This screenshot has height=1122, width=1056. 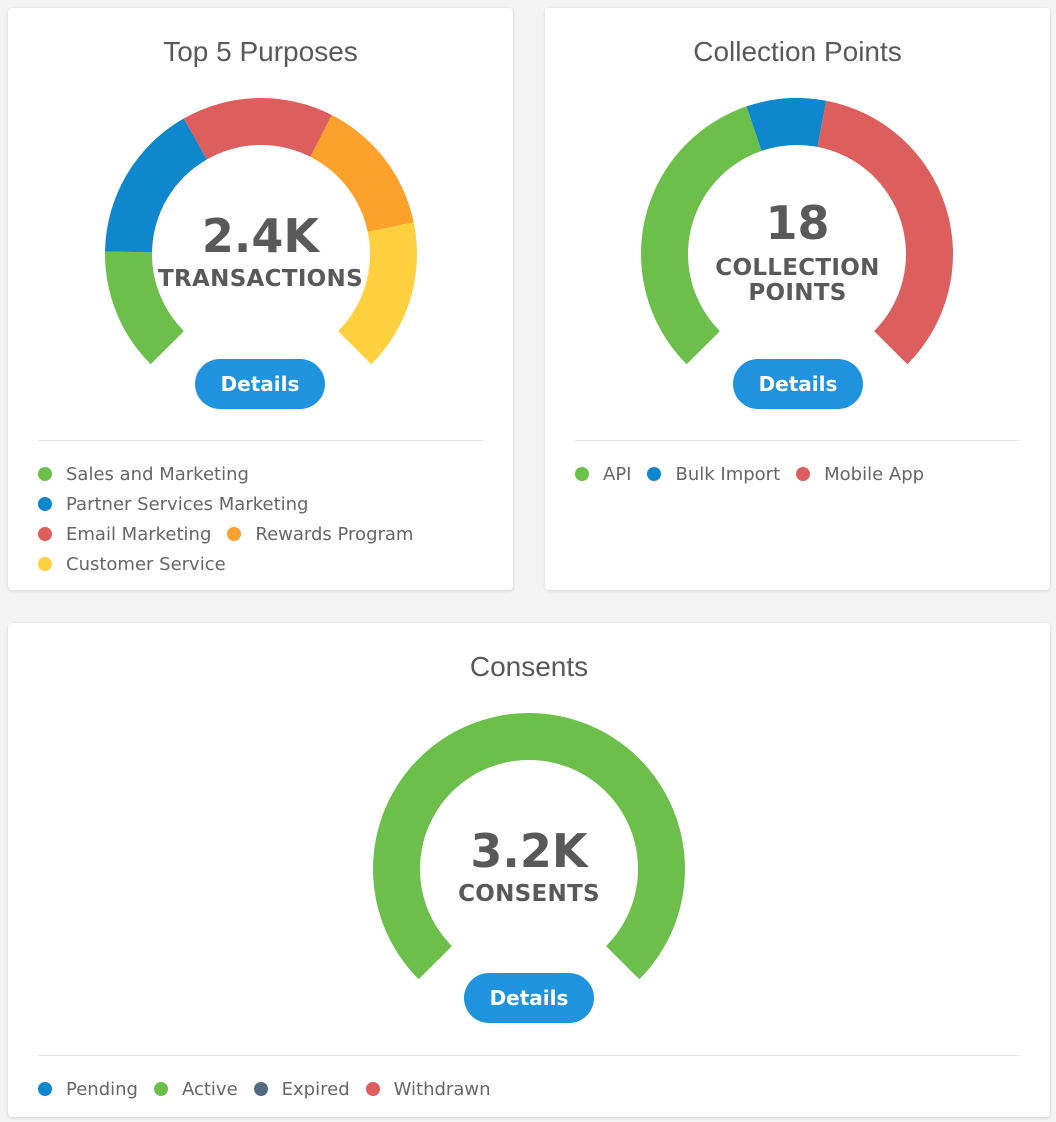 What do you see at coordinates (157, 474) in the screenshot?
I see `legend-label: Sales and Marketing` at bounding box center [157, 474].